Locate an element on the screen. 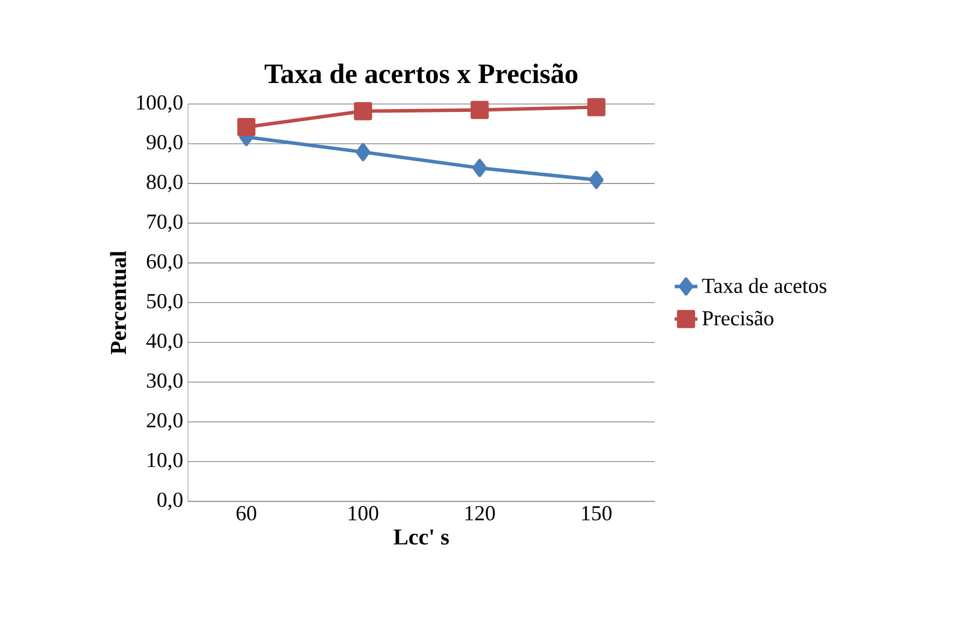  x-tick-label: 60 is located at coordinates (246, 513).